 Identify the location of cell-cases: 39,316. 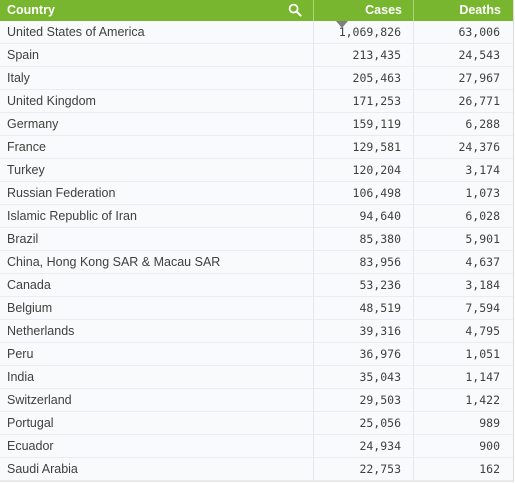
(364, 331).